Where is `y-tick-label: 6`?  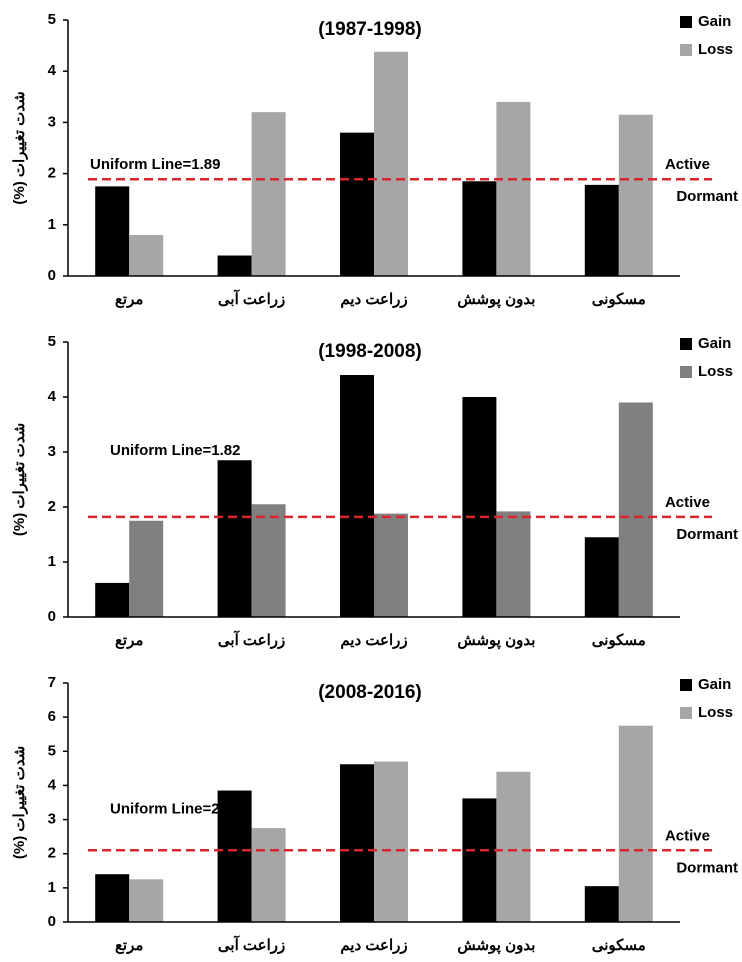
y-tick-label: 6 is located at coordinates (52, 716).